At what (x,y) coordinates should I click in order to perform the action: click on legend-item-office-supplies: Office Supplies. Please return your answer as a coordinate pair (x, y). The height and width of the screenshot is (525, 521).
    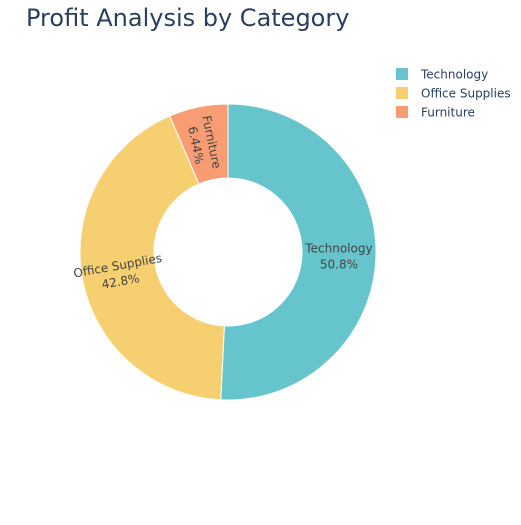
    Looking at the image, I should click on (453, 94).